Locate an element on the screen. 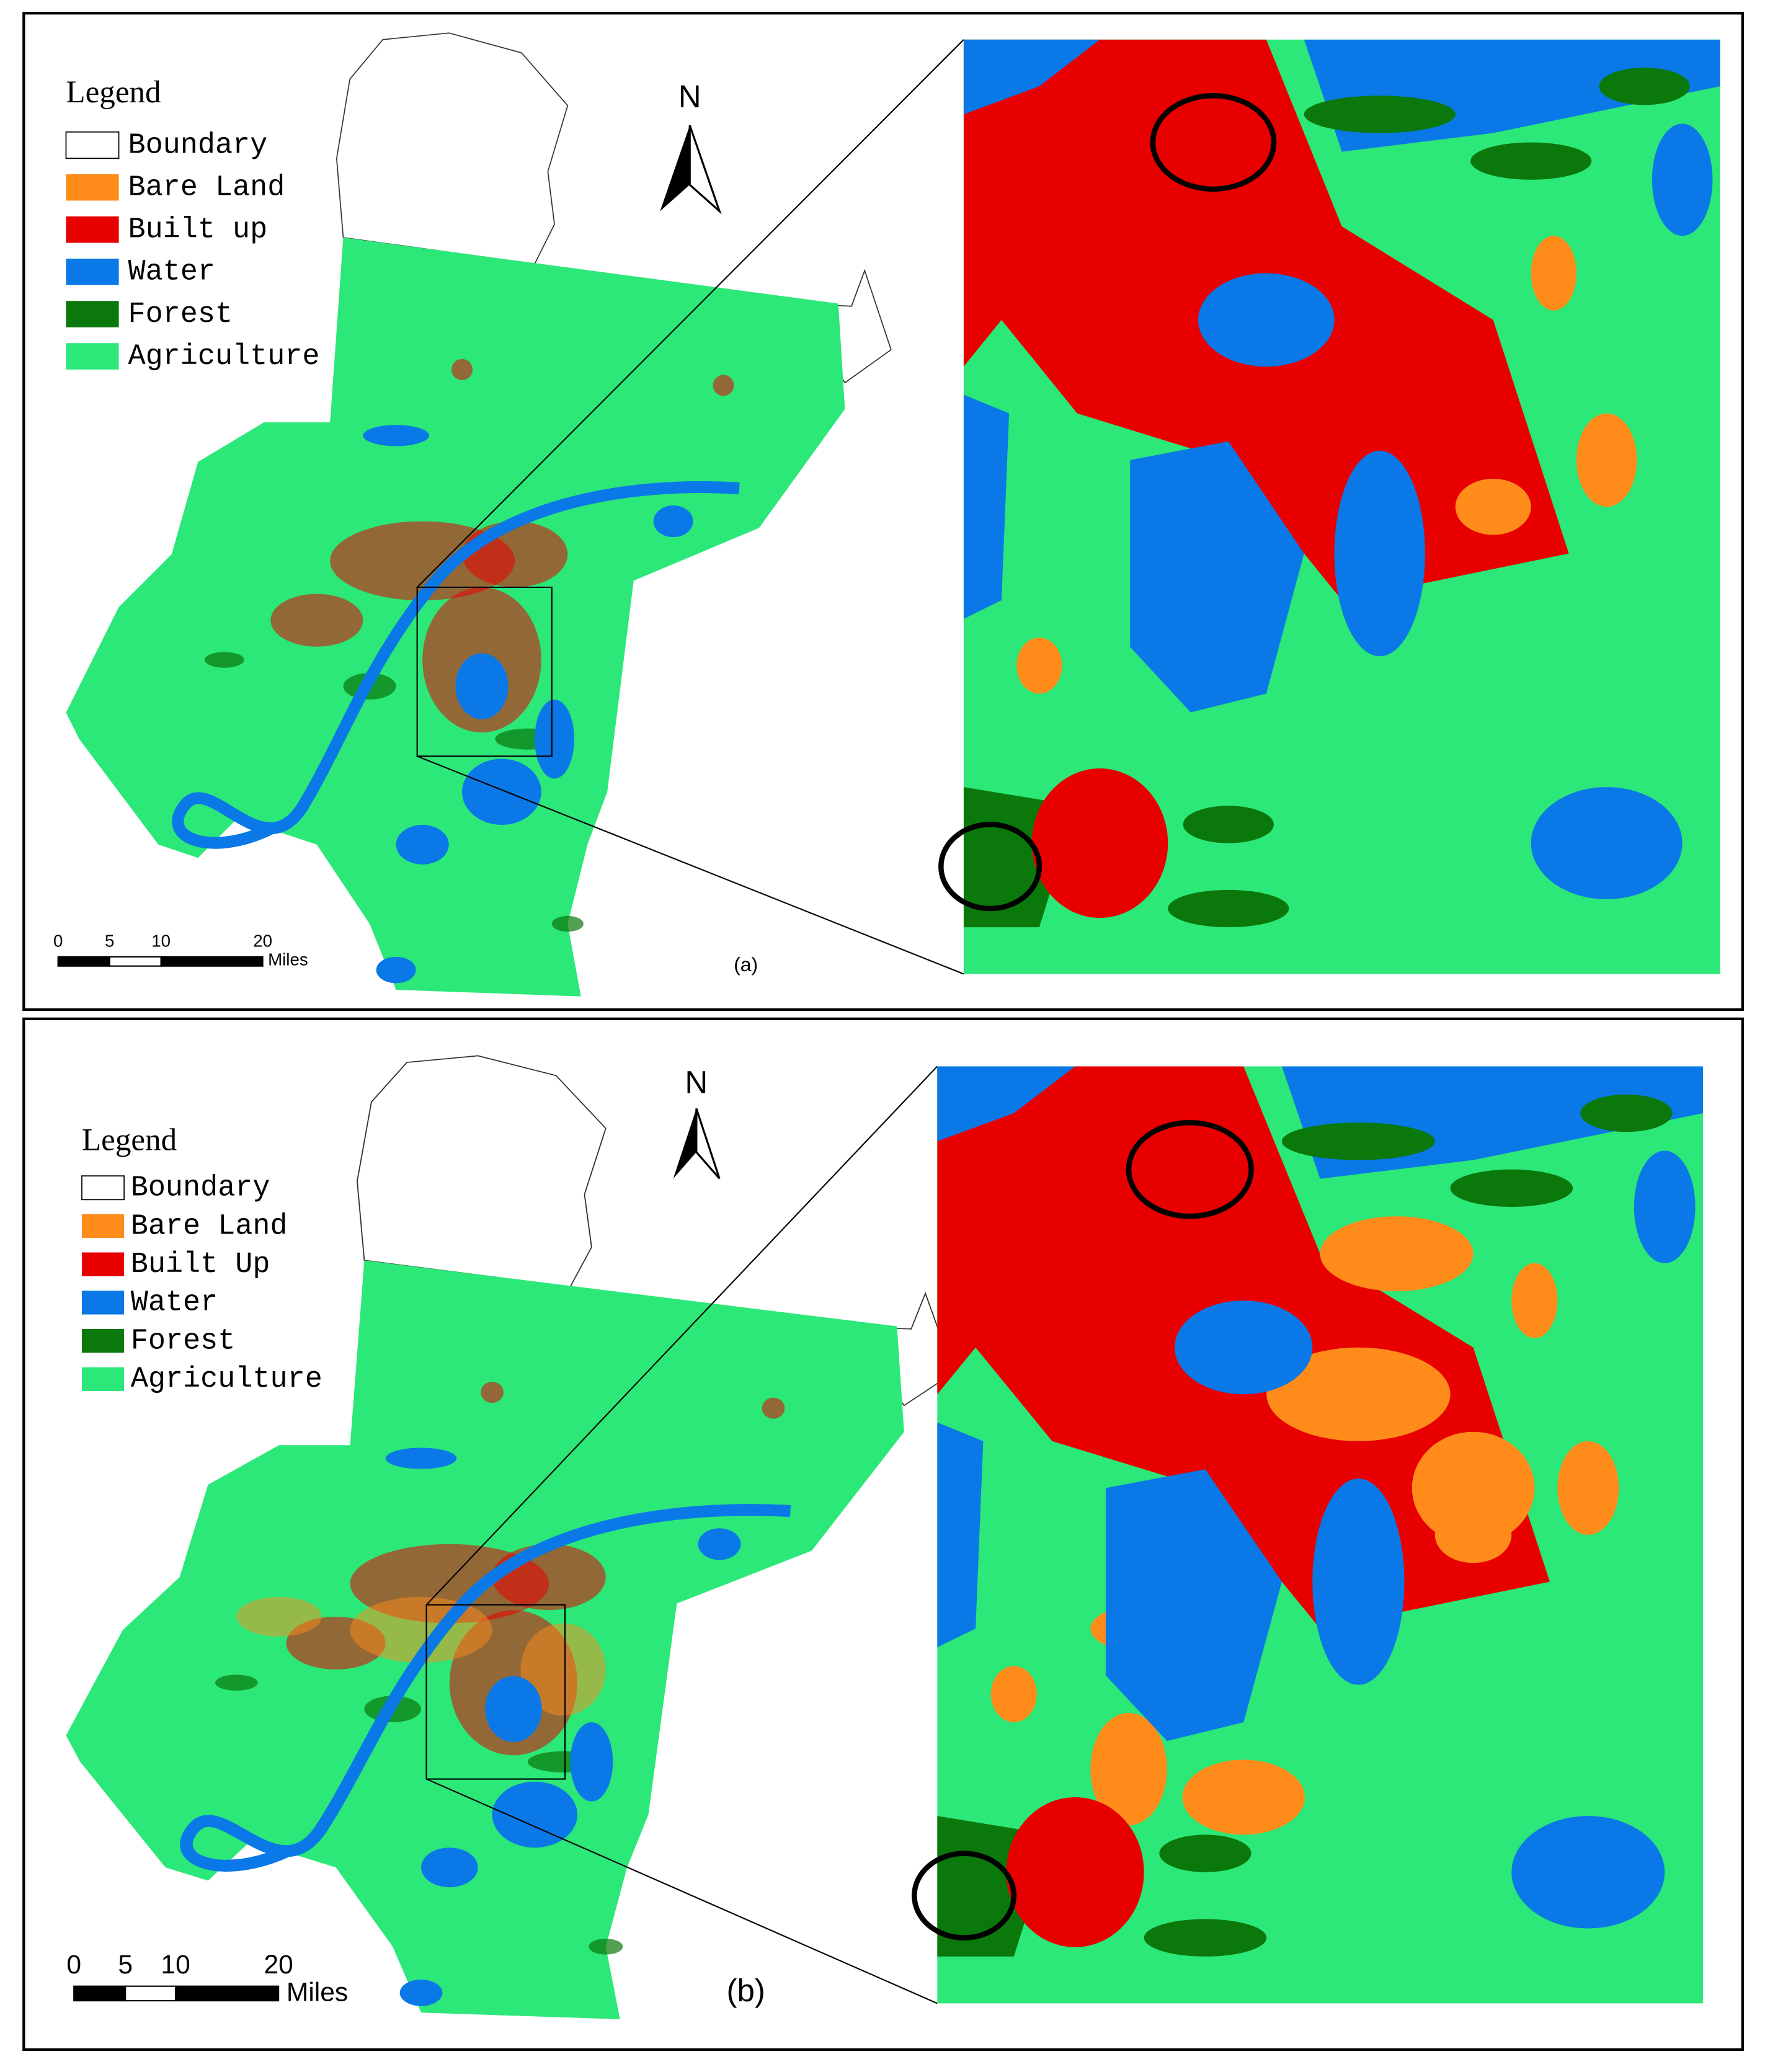  legend-label: Bare Land is located at coordinates (209, 1226).